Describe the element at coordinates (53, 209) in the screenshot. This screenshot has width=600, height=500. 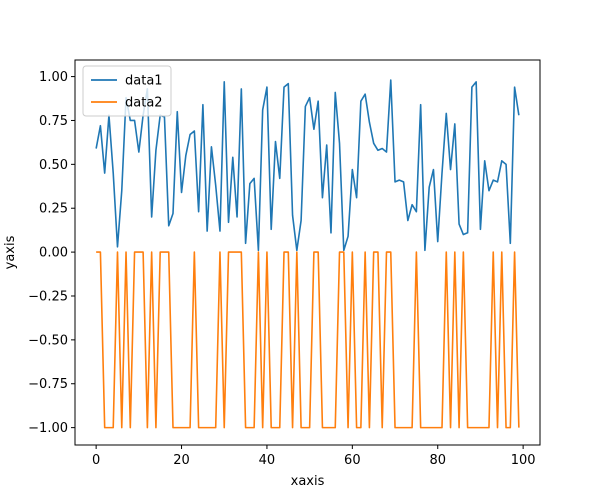
I see `y-tick-label: 0.25` at that location.